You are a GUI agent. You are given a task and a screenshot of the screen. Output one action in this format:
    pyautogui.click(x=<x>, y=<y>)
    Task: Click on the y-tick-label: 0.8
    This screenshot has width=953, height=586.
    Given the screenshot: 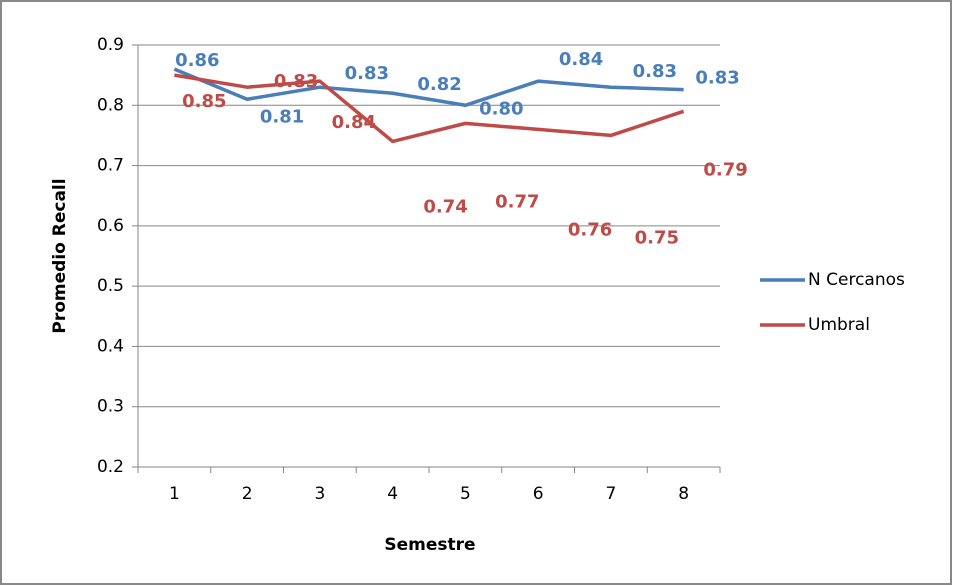 What is the action you would take?
    pyautogui.click(x=110, y=105)
    